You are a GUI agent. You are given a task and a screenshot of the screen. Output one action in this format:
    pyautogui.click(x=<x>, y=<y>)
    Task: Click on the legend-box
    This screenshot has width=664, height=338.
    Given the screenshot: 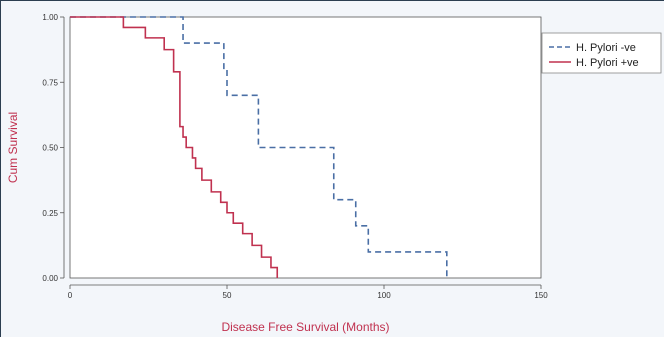 What is the action you would take?
    pyautogui.click(x=601, y=53)
    